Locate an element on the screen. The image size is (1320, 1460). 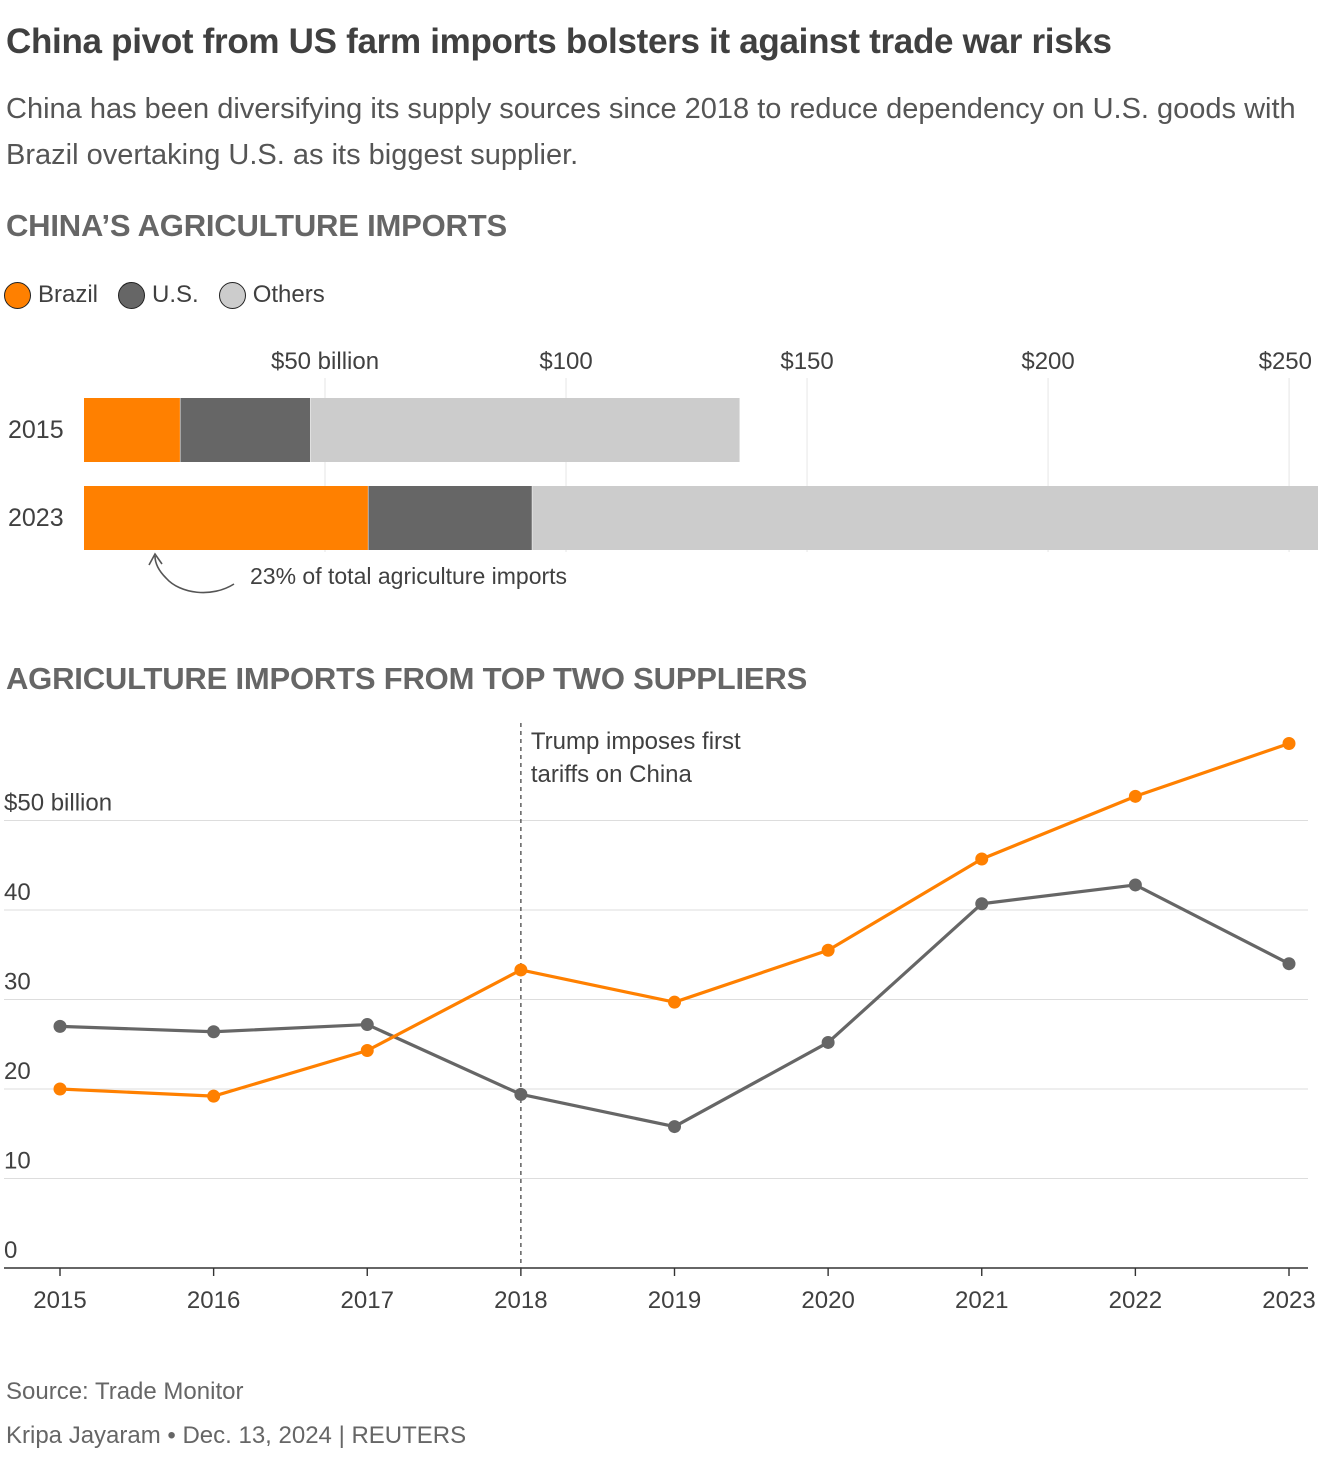
bar-section-title: CHINA’S AGRICULTURE IMPORTS is located at coordinates (256, 225).